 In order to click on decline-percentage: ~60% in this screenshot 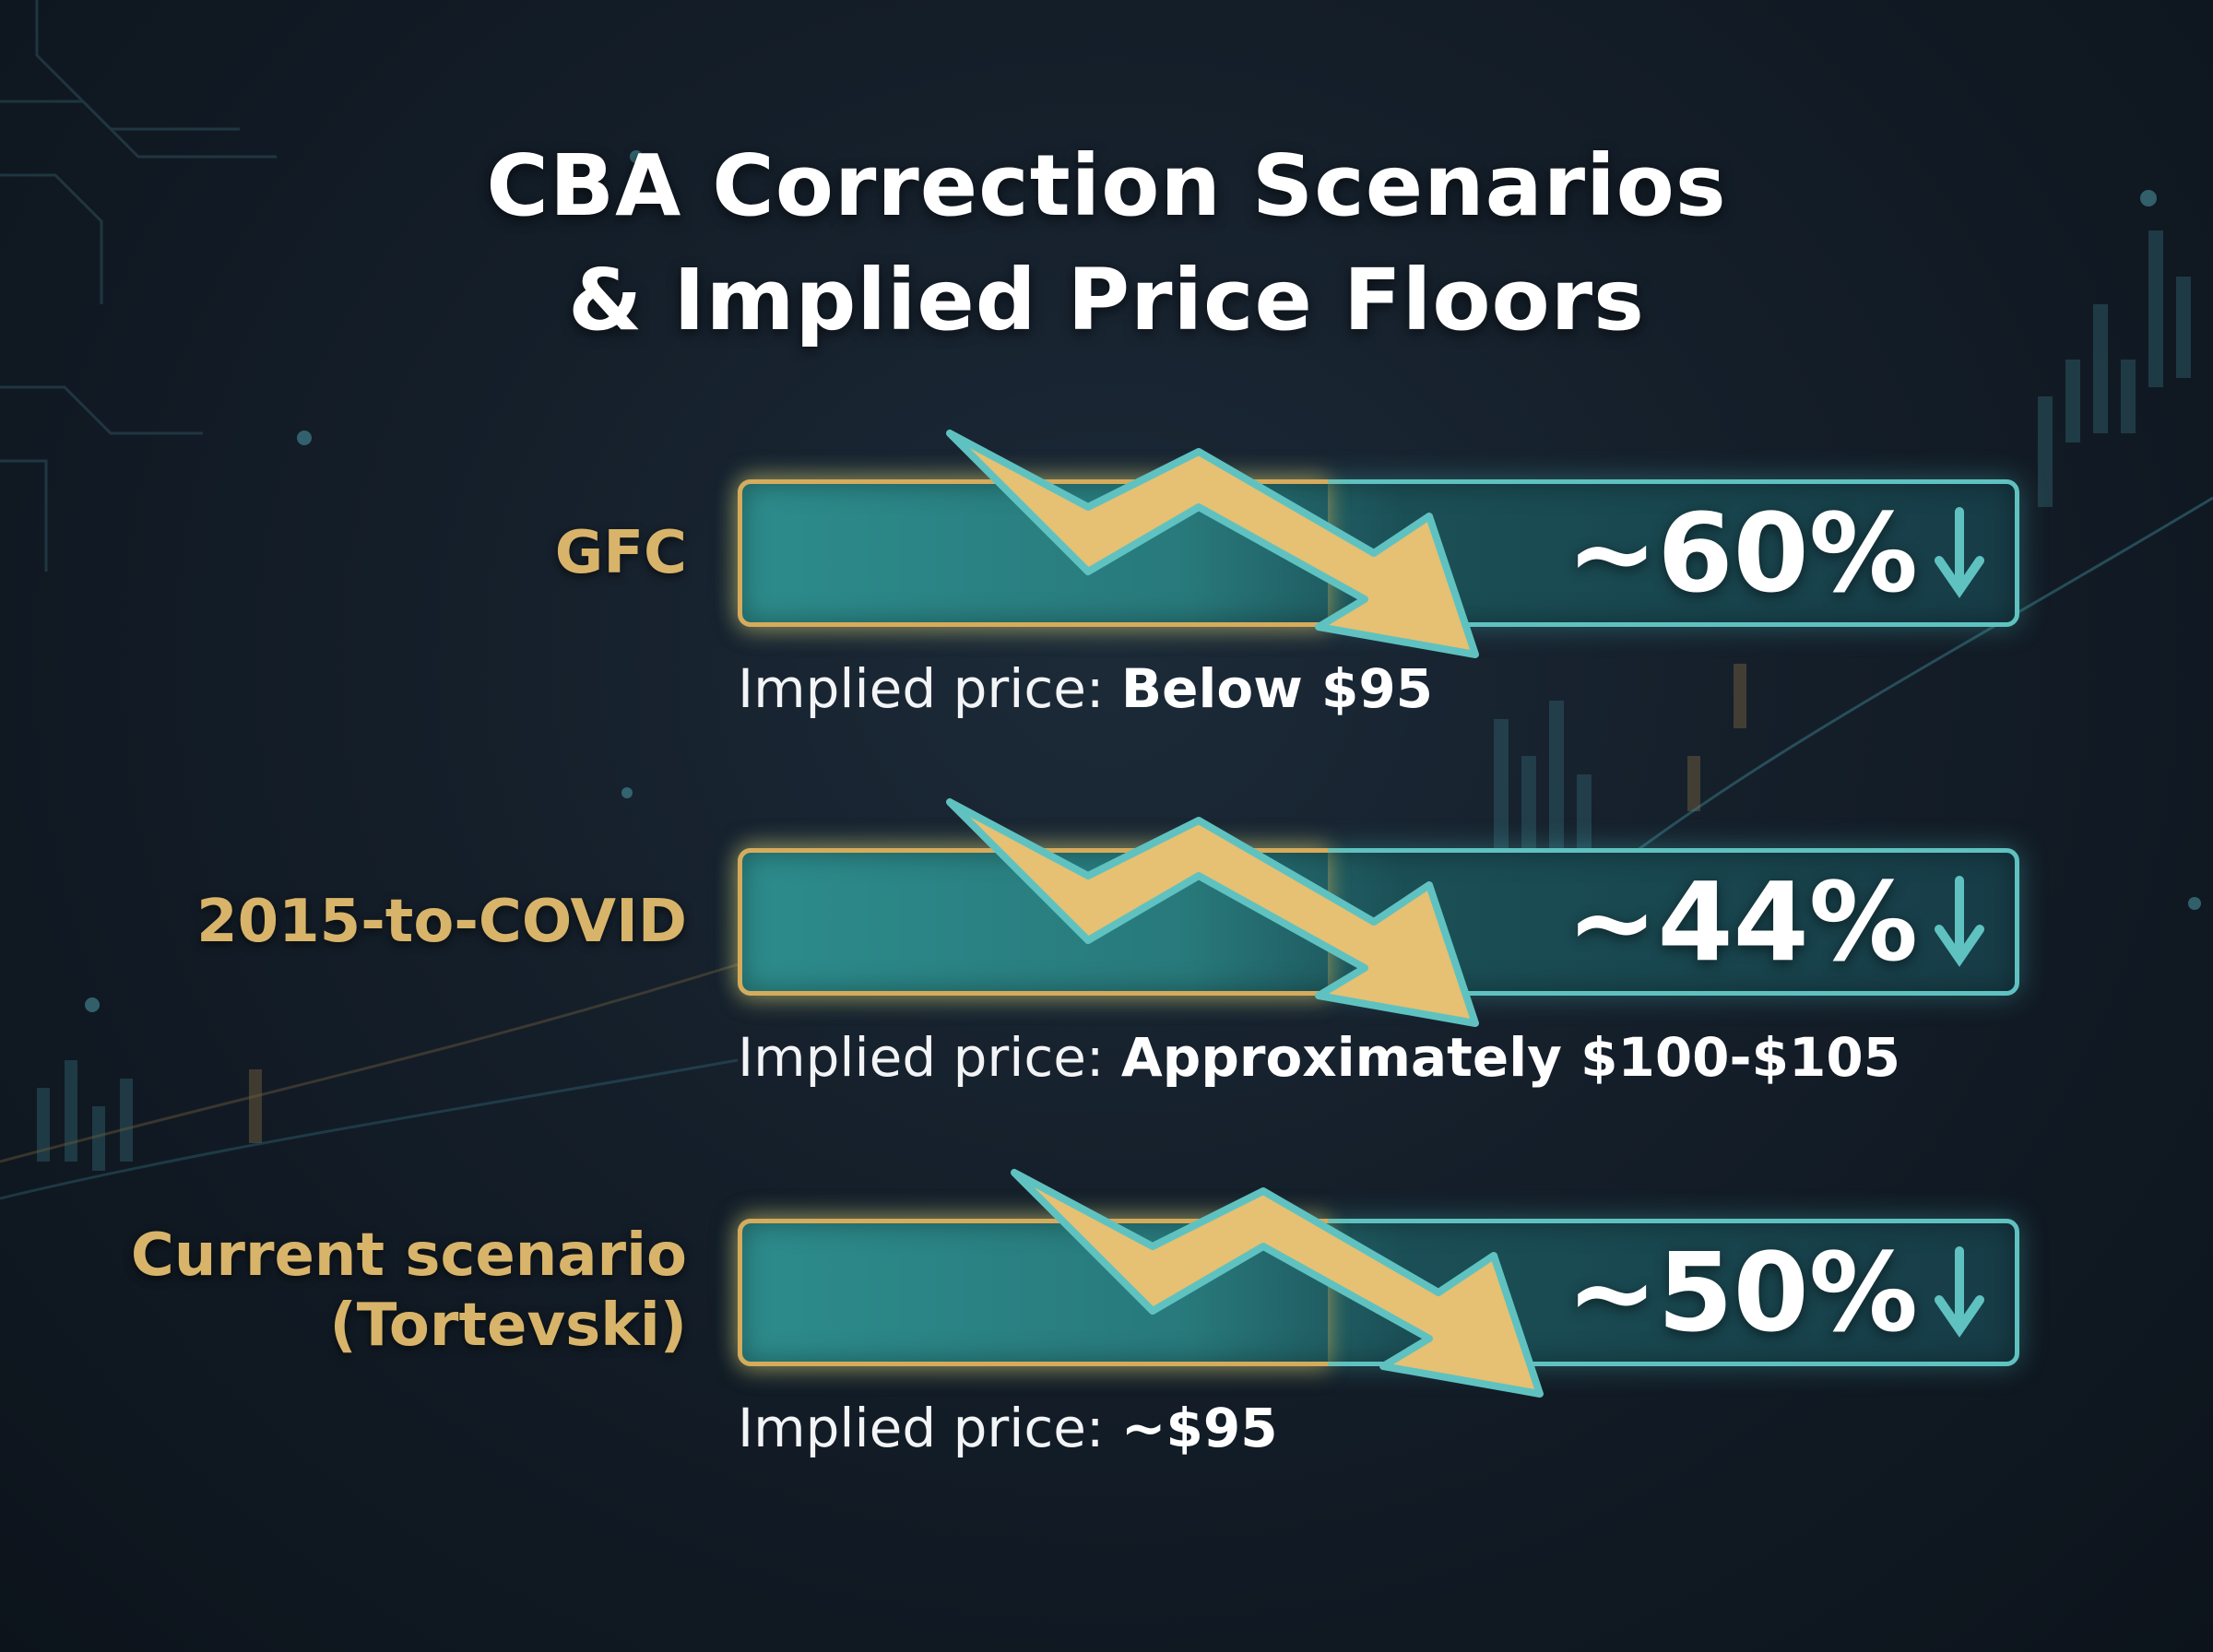, I will do `click(1742, 553)`.